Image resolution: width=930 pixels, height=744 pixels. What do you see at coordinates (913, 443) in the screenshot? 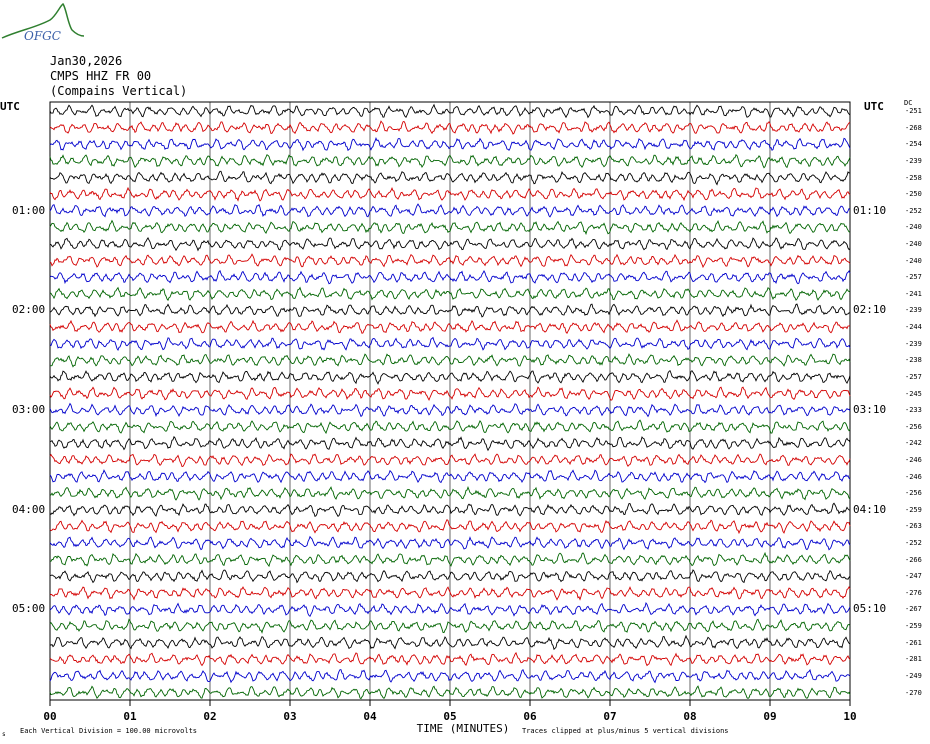
I see `dc-offset-label: -242` at bounding box center [913, 443].